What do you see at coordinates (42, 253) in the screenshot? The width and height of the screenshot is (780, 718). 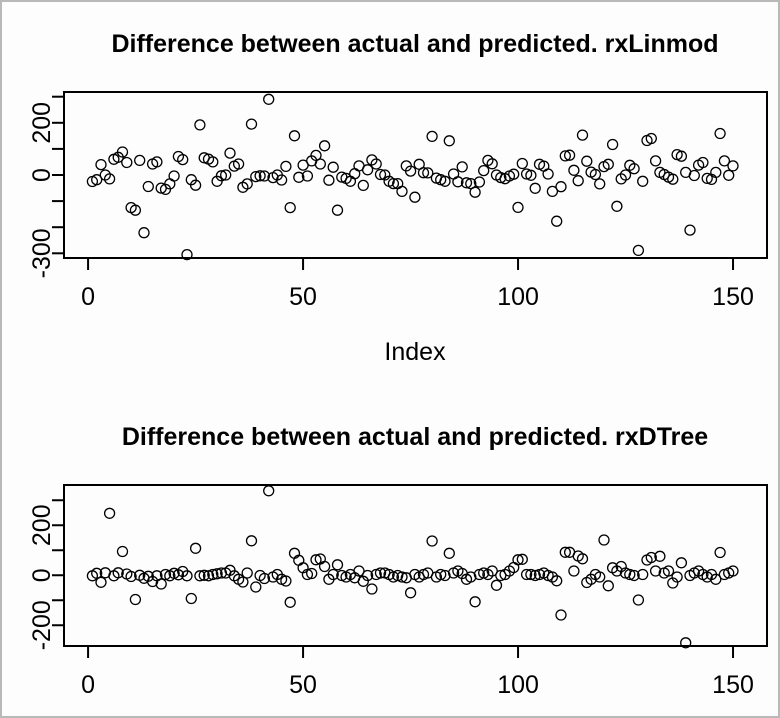 I see `y-tick-label: -300` at bounding box center [42, 253].